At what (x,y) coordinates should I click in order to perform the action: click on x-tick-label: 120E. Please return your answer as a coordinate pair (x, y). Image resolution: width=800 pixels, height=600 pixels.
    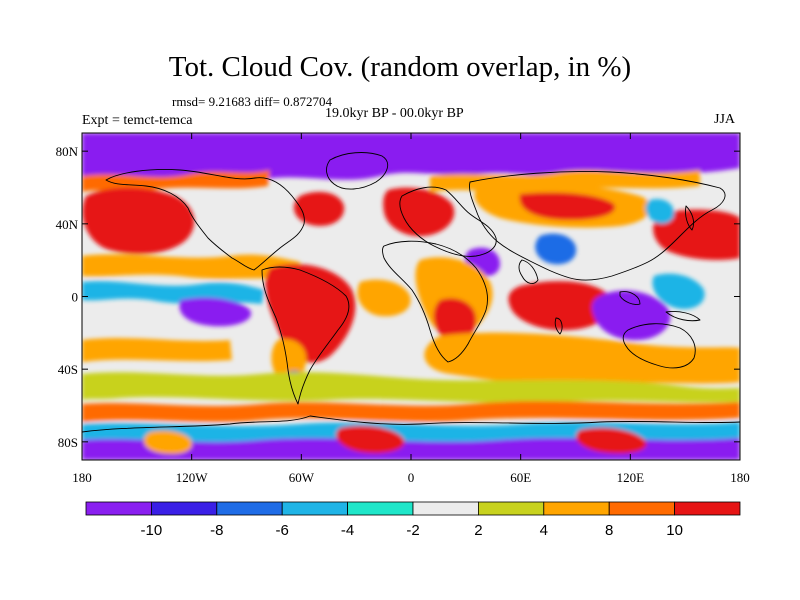
    Looking at the image, I should click on (631, 477).